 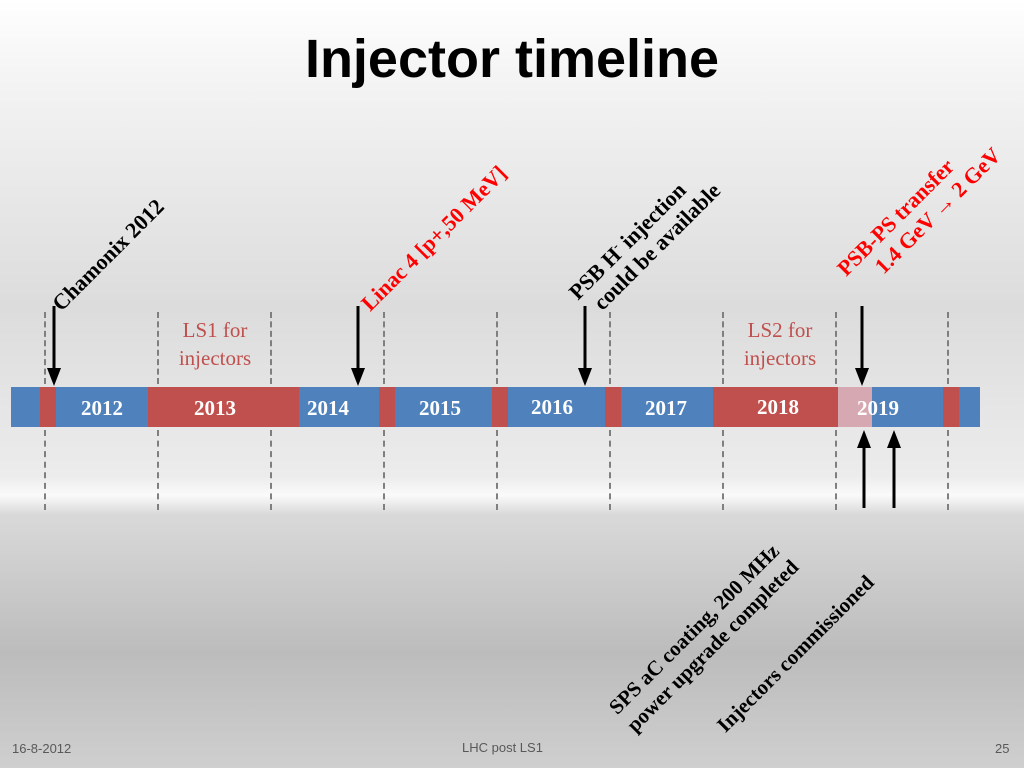 What do you see at coordinates (855, 407) in the screenshot?
I see `commissioning-segment` at bounding box center [855, 407].